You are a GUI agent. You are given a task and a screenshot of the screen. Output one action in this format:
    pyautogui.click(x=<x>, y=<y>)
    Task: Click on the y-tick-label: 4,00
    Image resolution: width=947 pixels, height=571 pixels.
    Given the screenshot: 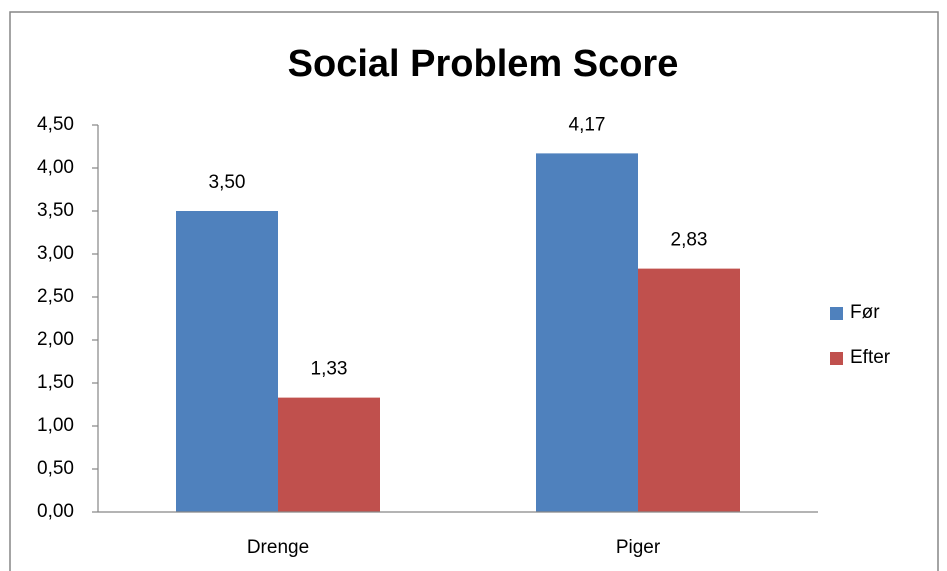 What is the action you would take?
    pyautogui.click(x=55, y=167)
    